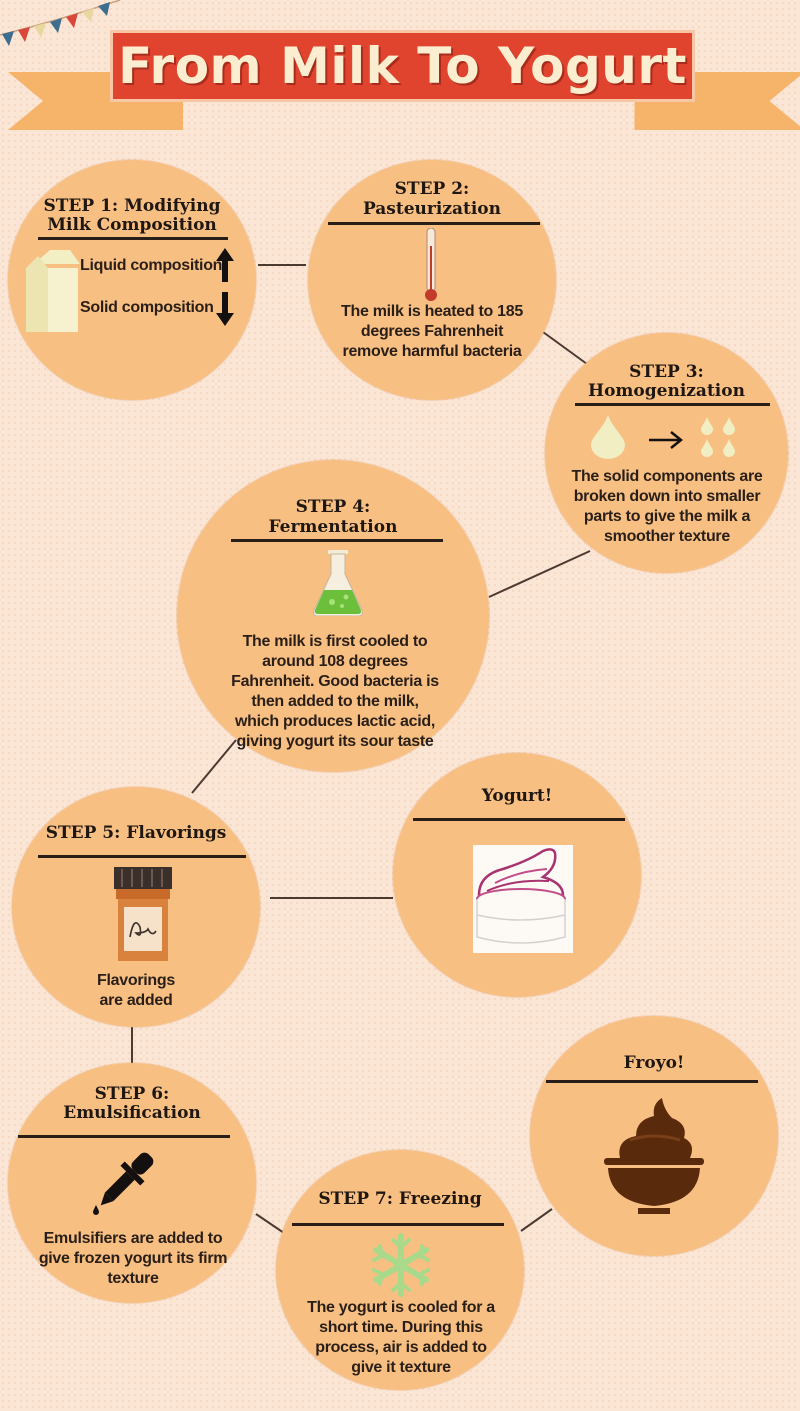 The height and width of the screenshot is (1411, 800). I want to click on step-5-heading: STEP 5: Flavorings, so click(136, 833).